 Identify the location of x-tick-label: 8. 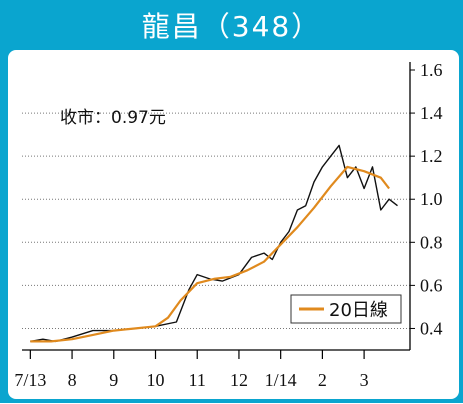
(72, 380).